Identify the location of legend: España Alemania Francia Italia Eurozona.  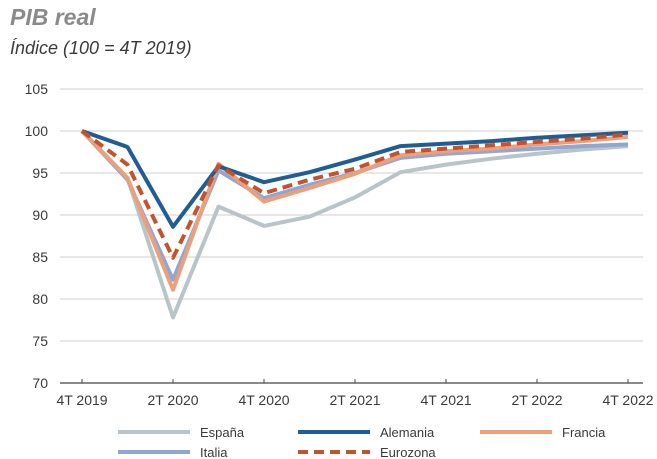
(362, 442).